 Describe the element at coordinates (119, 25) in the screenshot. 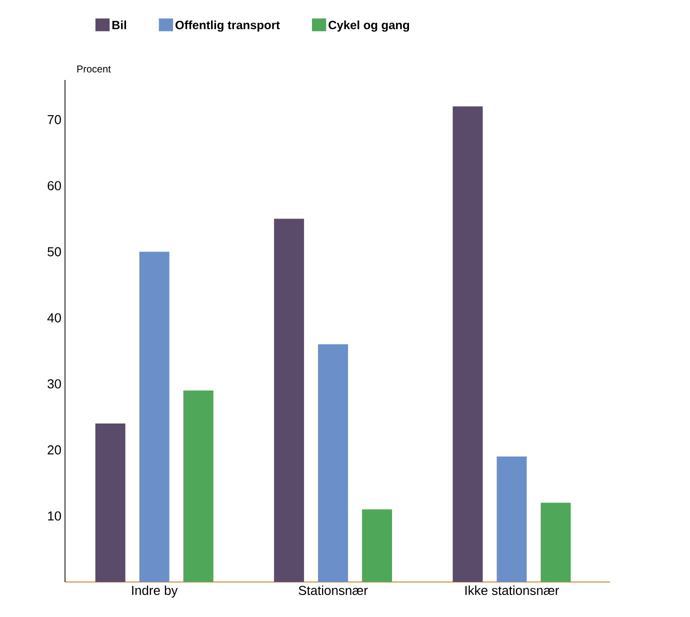

I see `legend-label: Bil` at that location.